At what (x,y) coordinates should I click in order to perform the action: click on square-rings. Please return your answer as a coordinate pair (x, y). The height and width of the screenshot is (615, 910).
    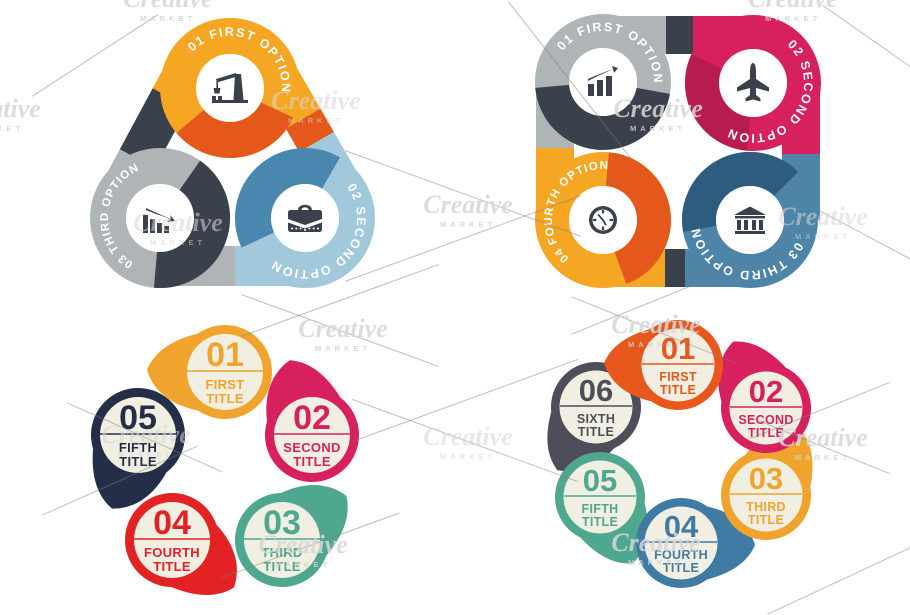
    Looking at the image, I should click on (678, 151).